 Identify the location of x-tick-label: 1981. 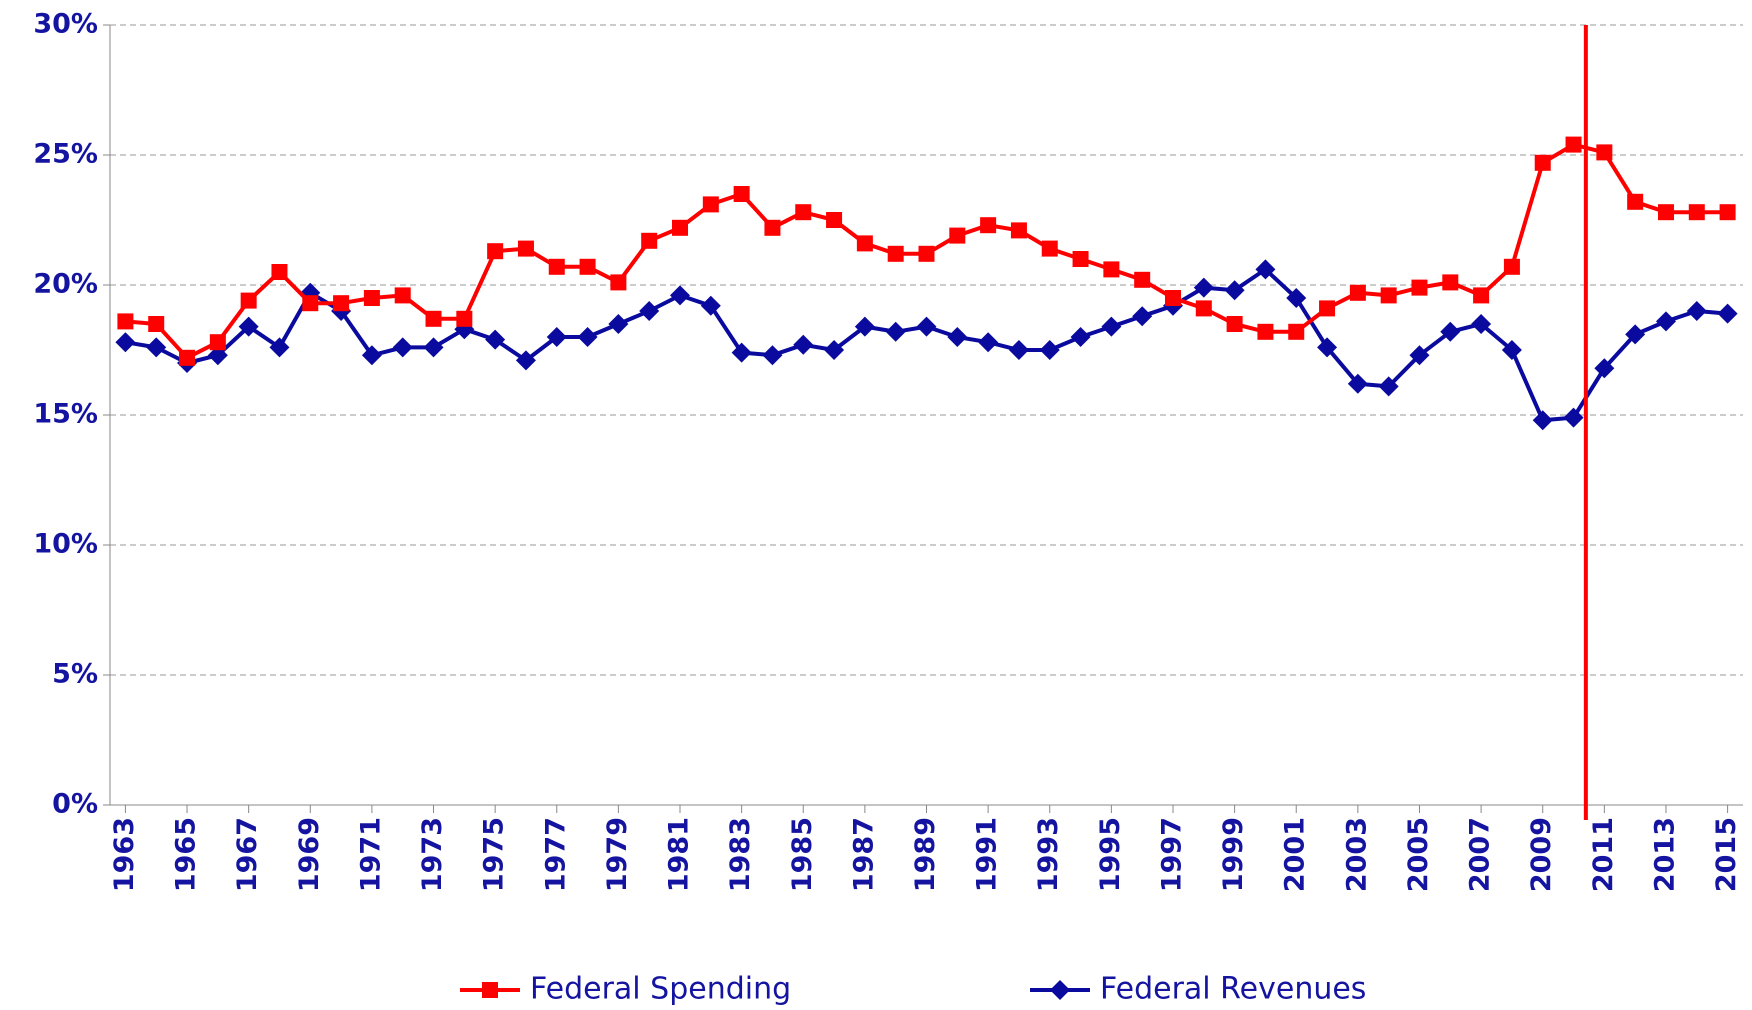
(679, 854).